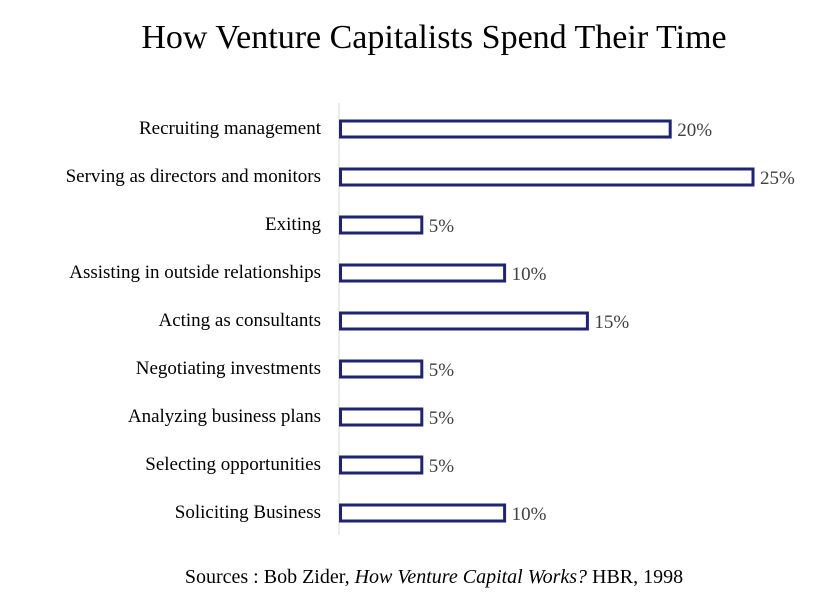 This screenshot has height=605, width=822. What do you see at coordinates (635, 577) in the screenshot?
I see `source-suffix: HBR, 1998` at bounding box center [635, 577].